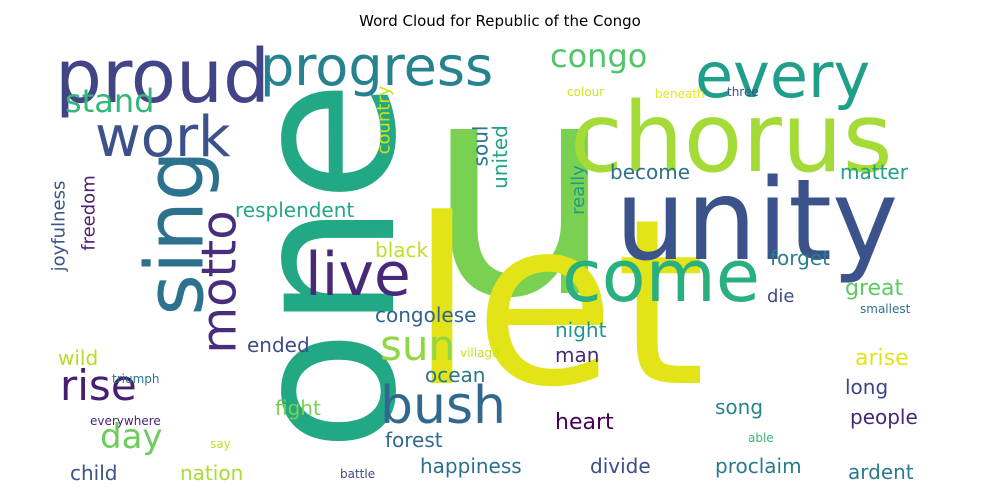  I want to click on chart-title: Word Cloud for Republic of the Congo, so click(500, 21).